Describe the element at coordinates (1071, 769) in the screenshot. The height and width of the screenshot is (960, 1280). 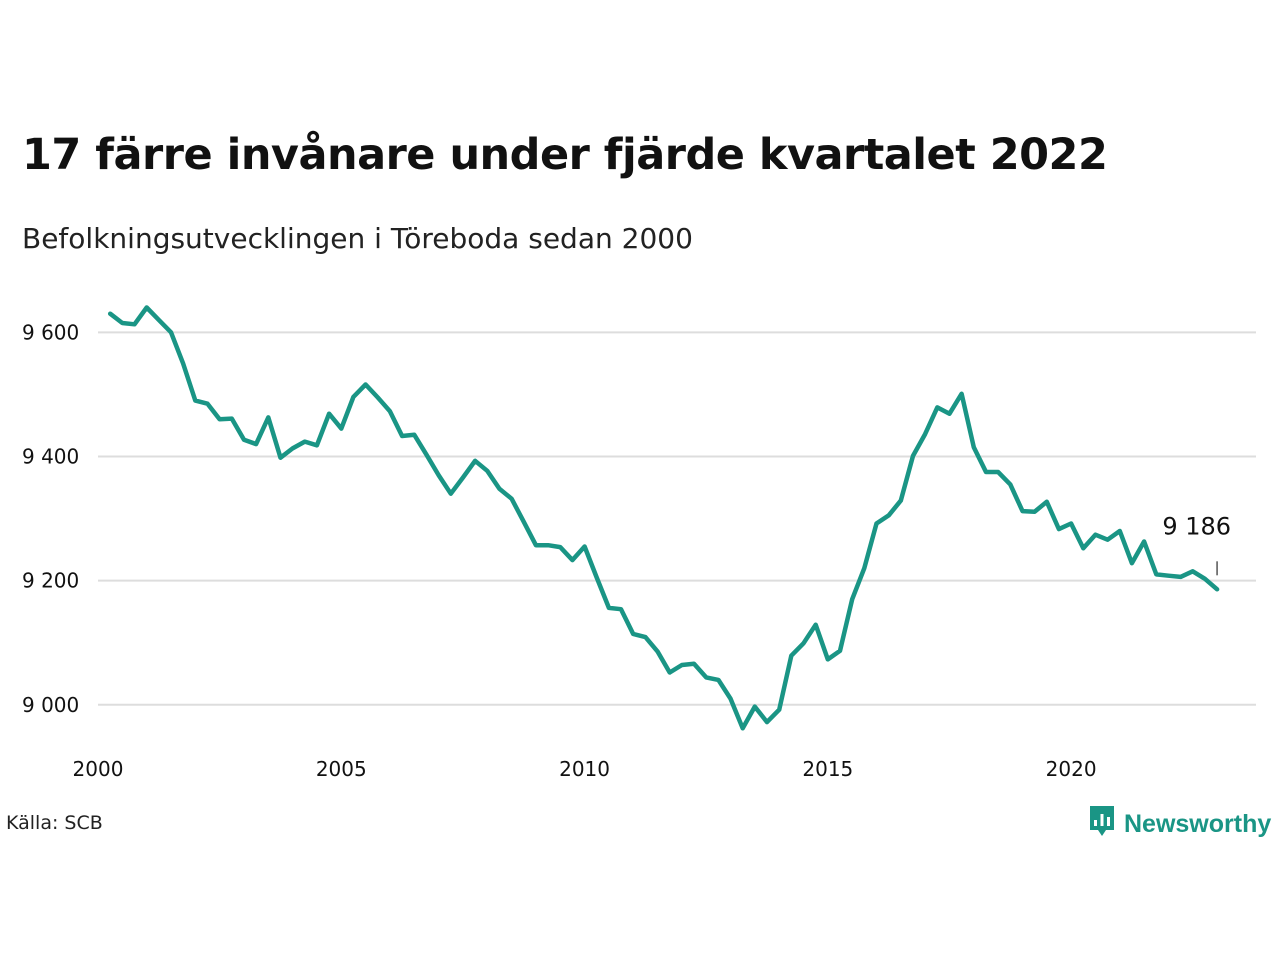
I see `x-tick-label: 2020` at that location.